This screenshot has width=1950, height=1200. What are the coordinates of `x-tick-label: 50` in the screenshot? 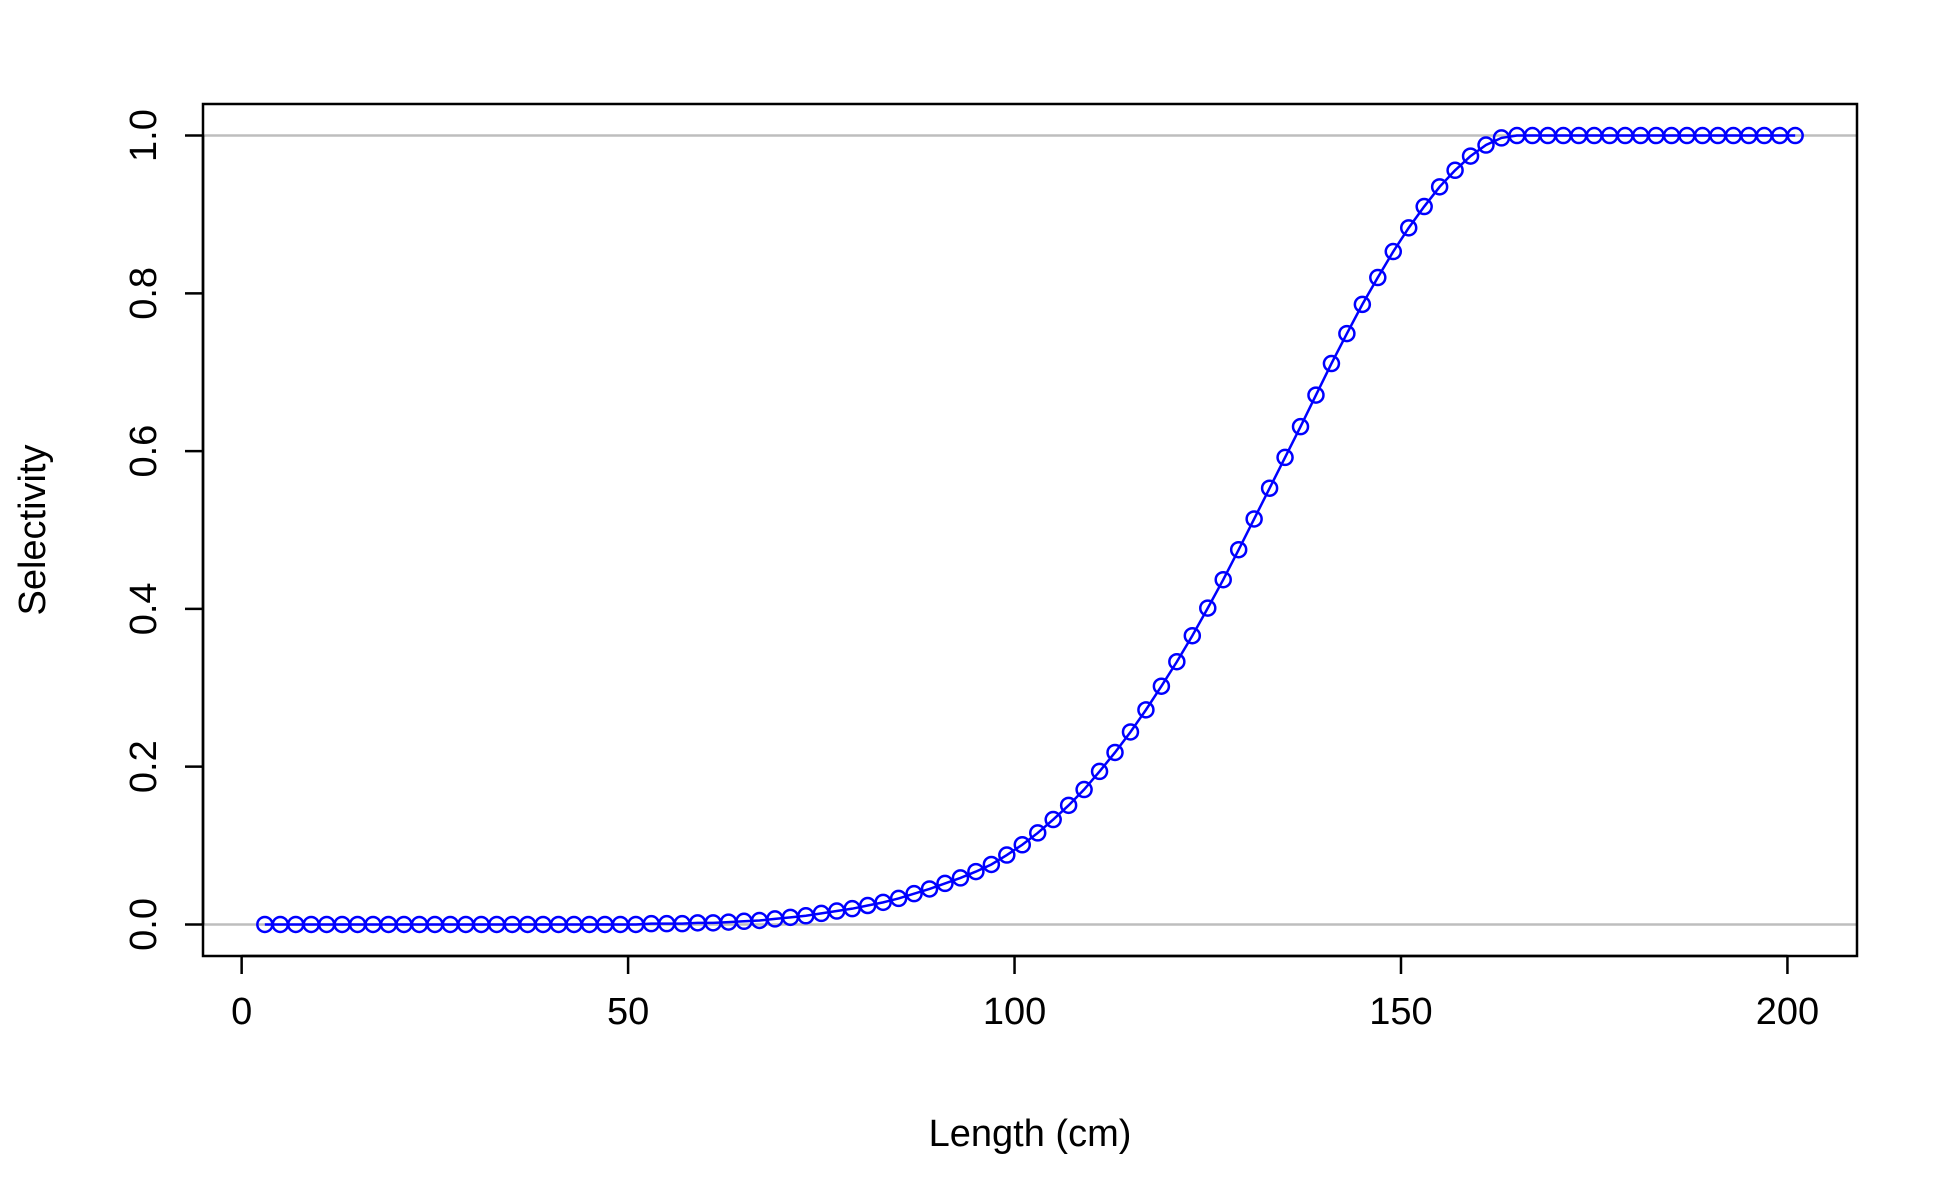 It's located at (628, 1012).